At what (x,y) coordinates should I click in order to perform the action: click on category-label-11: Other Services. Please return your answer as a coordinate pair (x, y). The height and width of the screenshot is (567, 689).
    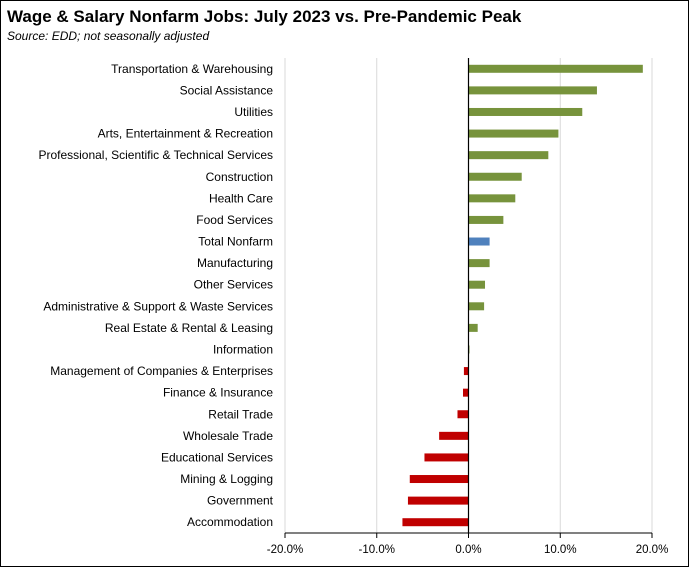
    Looking at the image, I should click on (233, 285).